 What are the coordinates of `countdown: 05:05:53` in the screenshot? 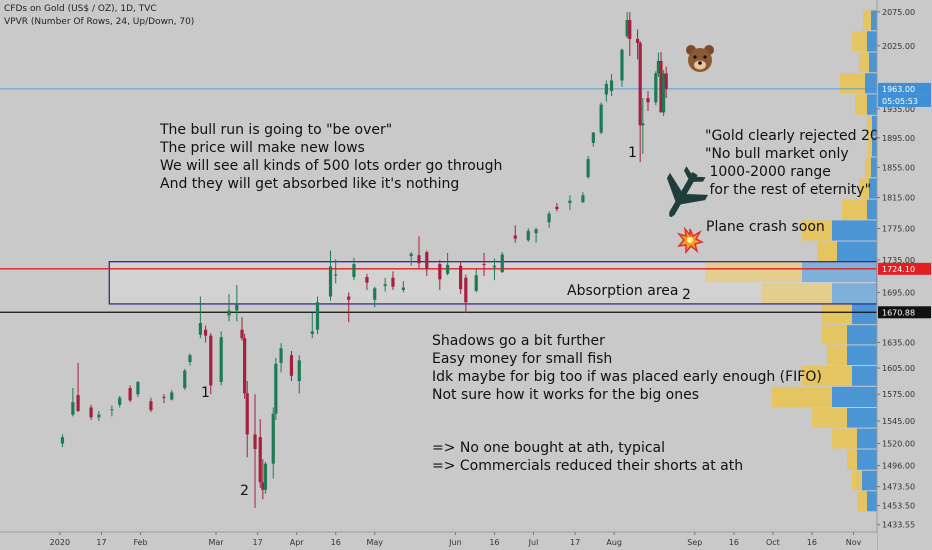 It's located at (900, 101).